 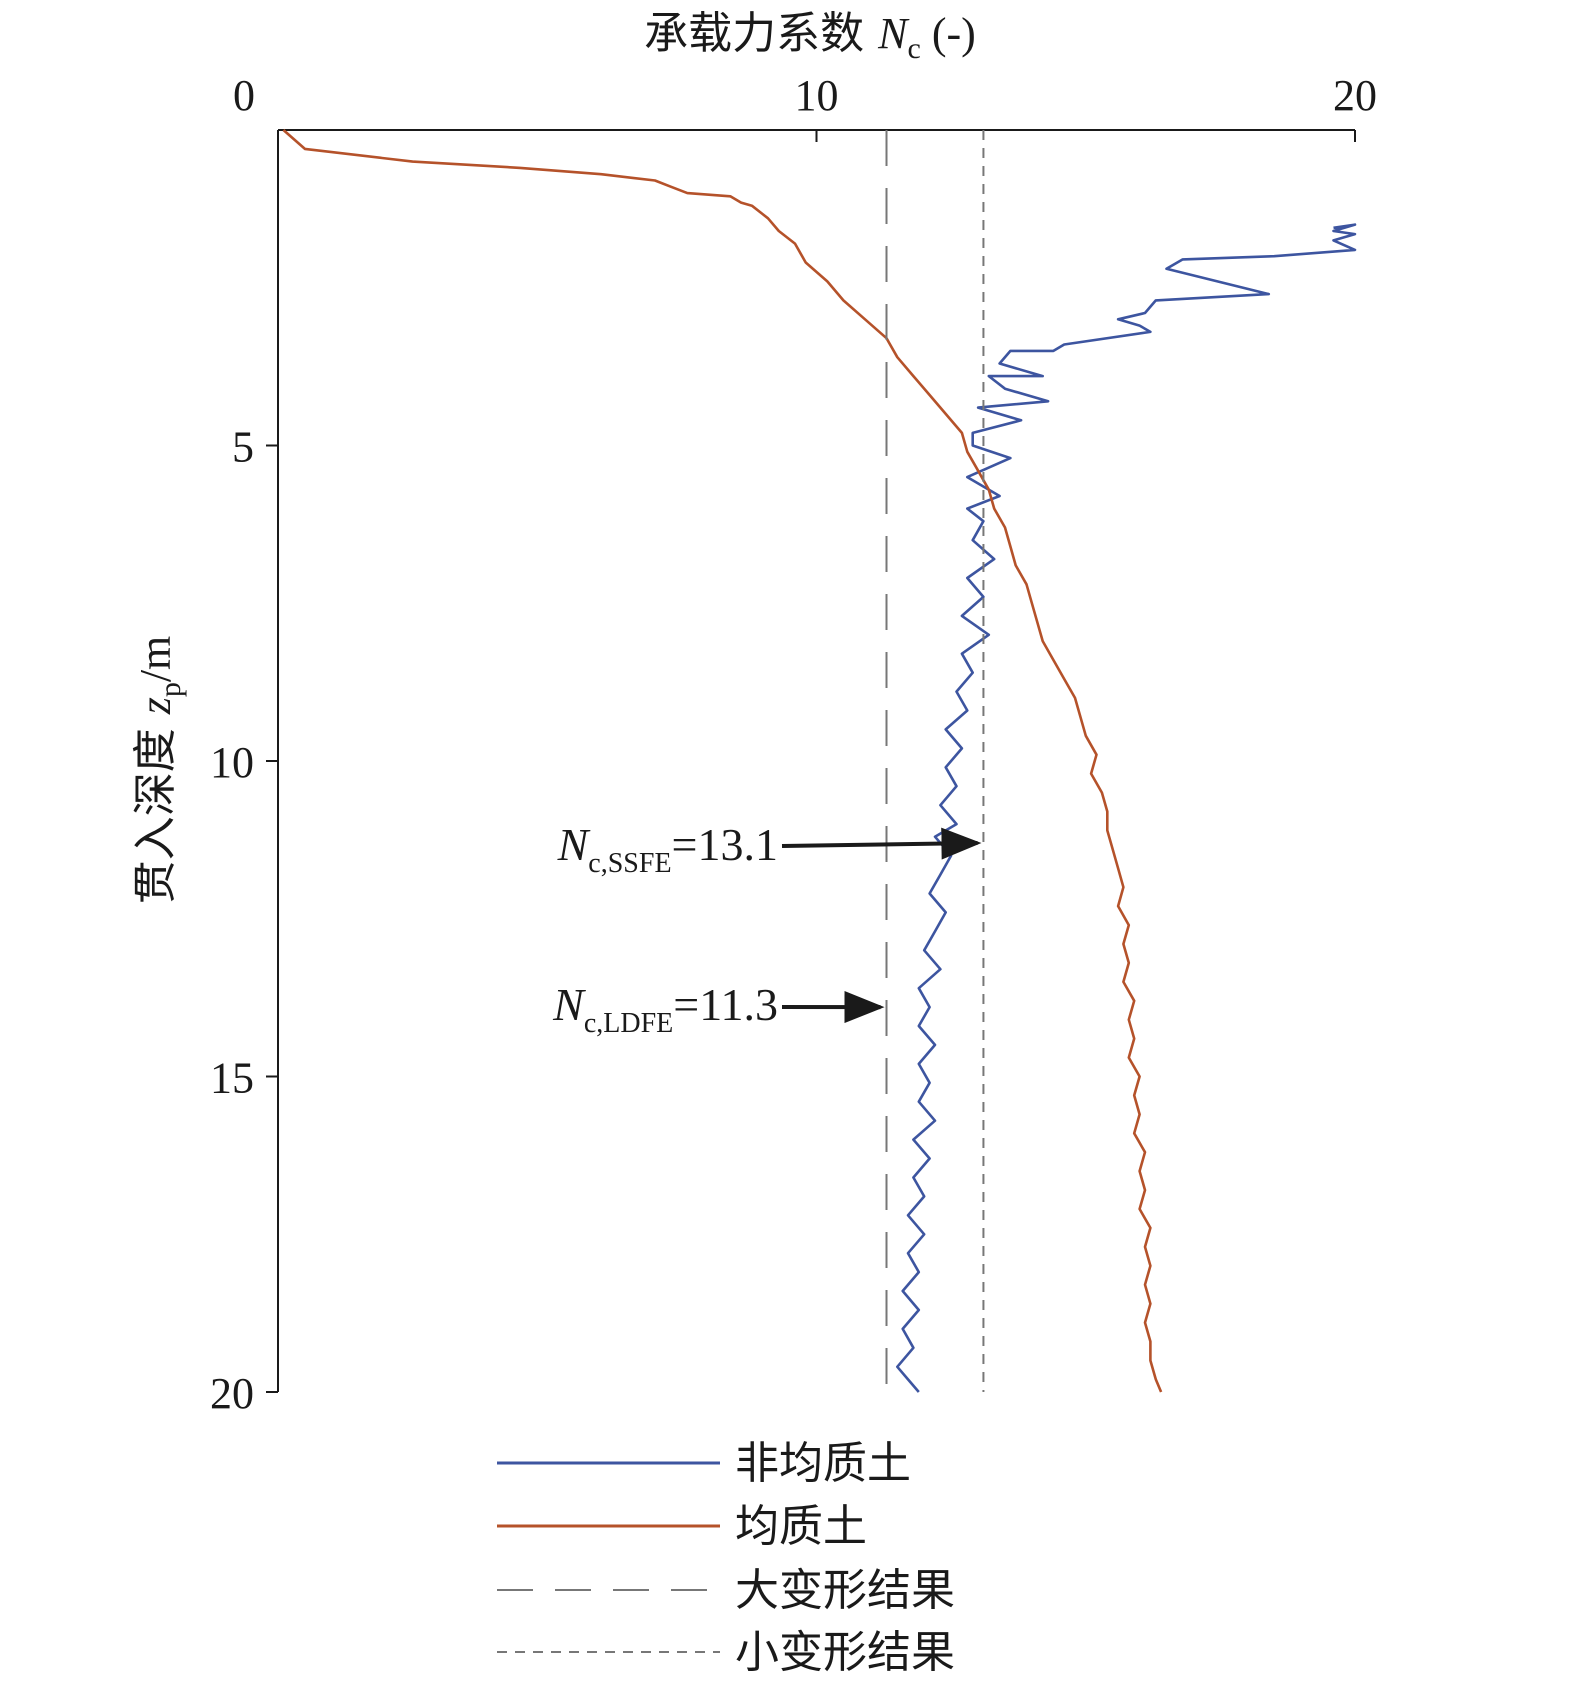 What do you see at coordinates (817, 95) in the screenshot?
I see `x-tick-label-10: 10` at bounding box center [817, 95].